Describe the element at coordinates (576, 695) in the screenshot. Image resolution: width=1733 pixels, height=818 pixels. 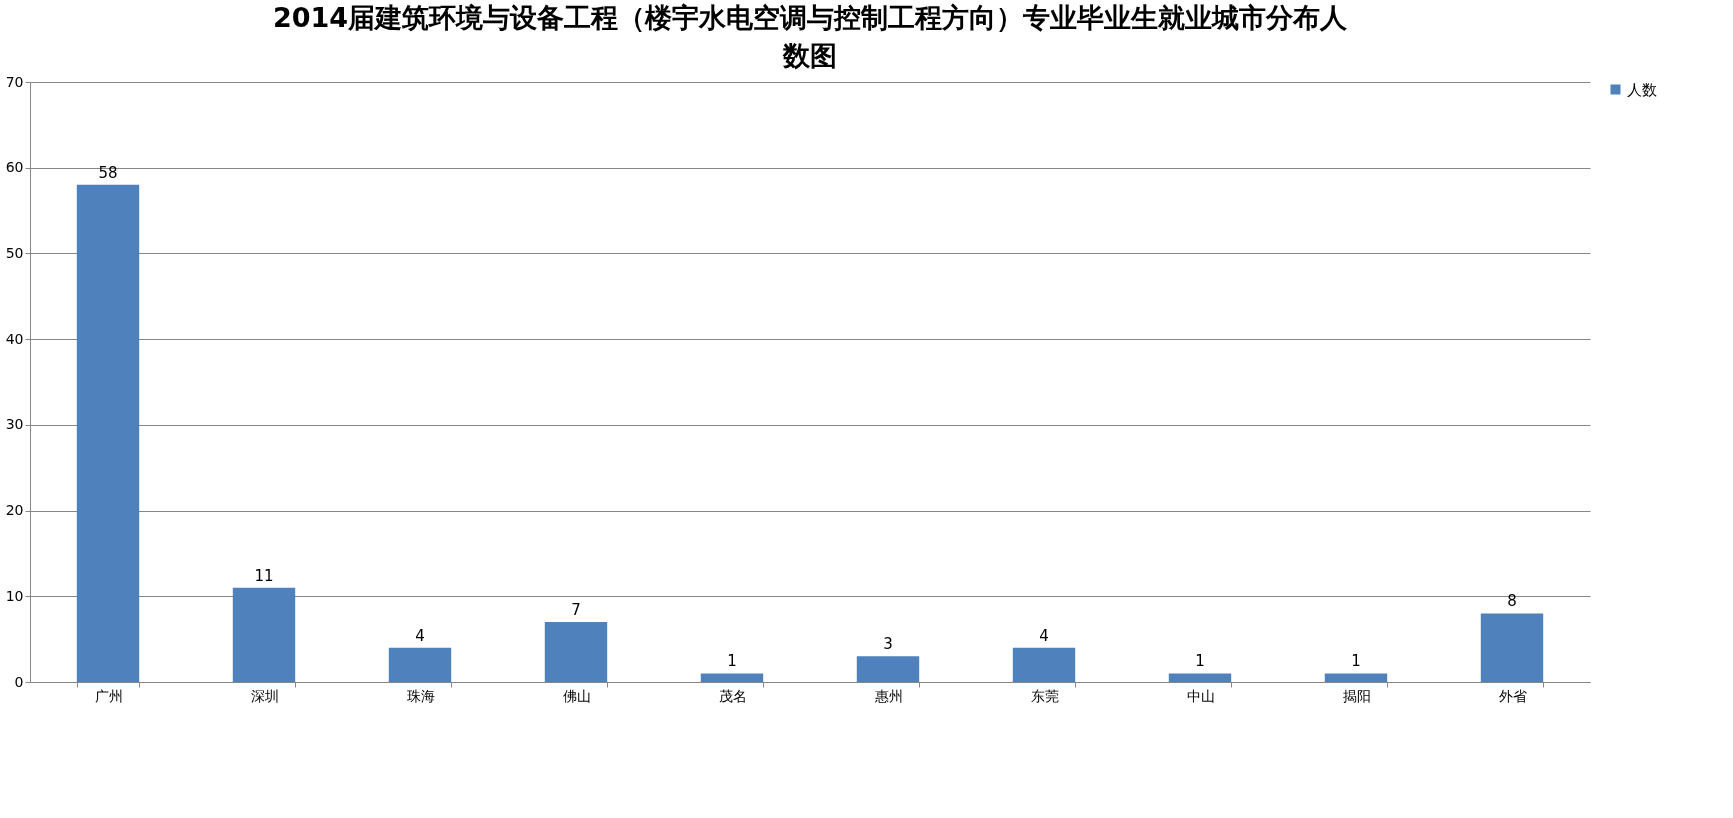
I see `x-tick-label: 佛山` at that location.